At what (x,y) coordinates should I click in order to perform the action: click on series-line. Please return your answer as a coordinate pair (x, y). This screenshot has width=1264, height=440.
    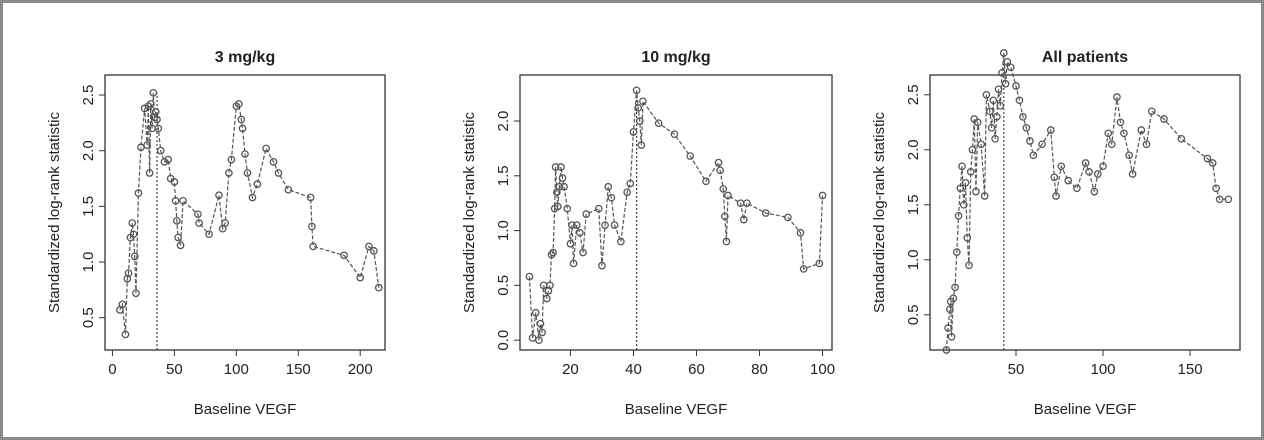
    Looking at the image, I should click on (249, 213).